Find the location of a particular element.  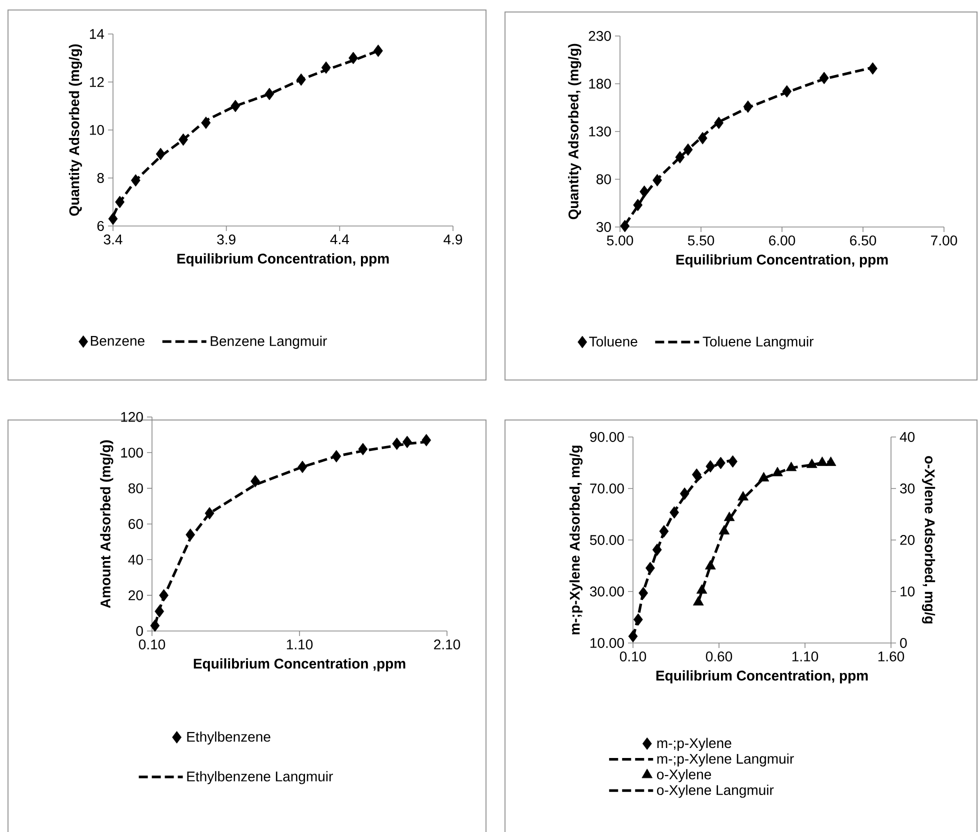

y2-tick-label: 30 is located at coordinates (907, 489).